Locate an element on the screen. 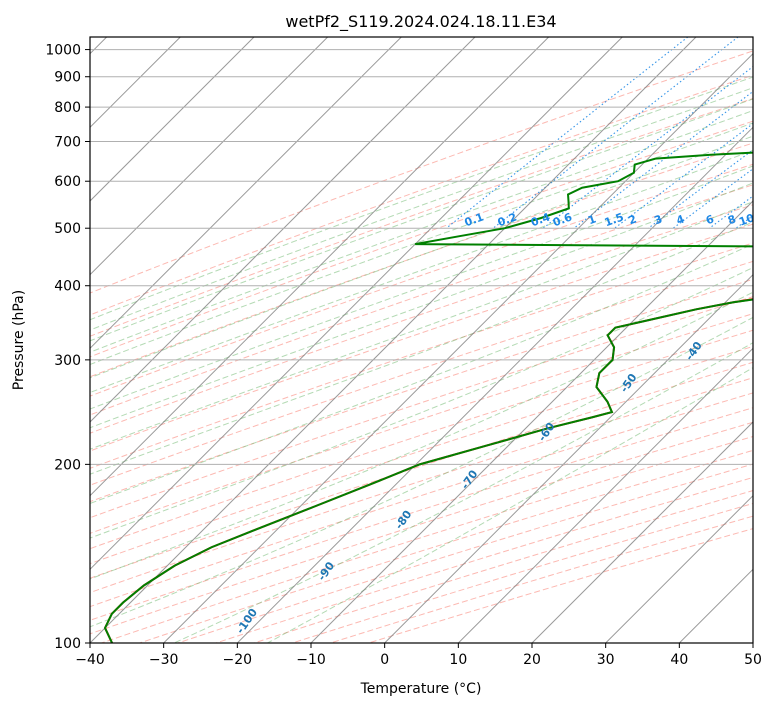 The image size is (775, 708). x-tick-label: −40 is located at coordinates (90, 660).